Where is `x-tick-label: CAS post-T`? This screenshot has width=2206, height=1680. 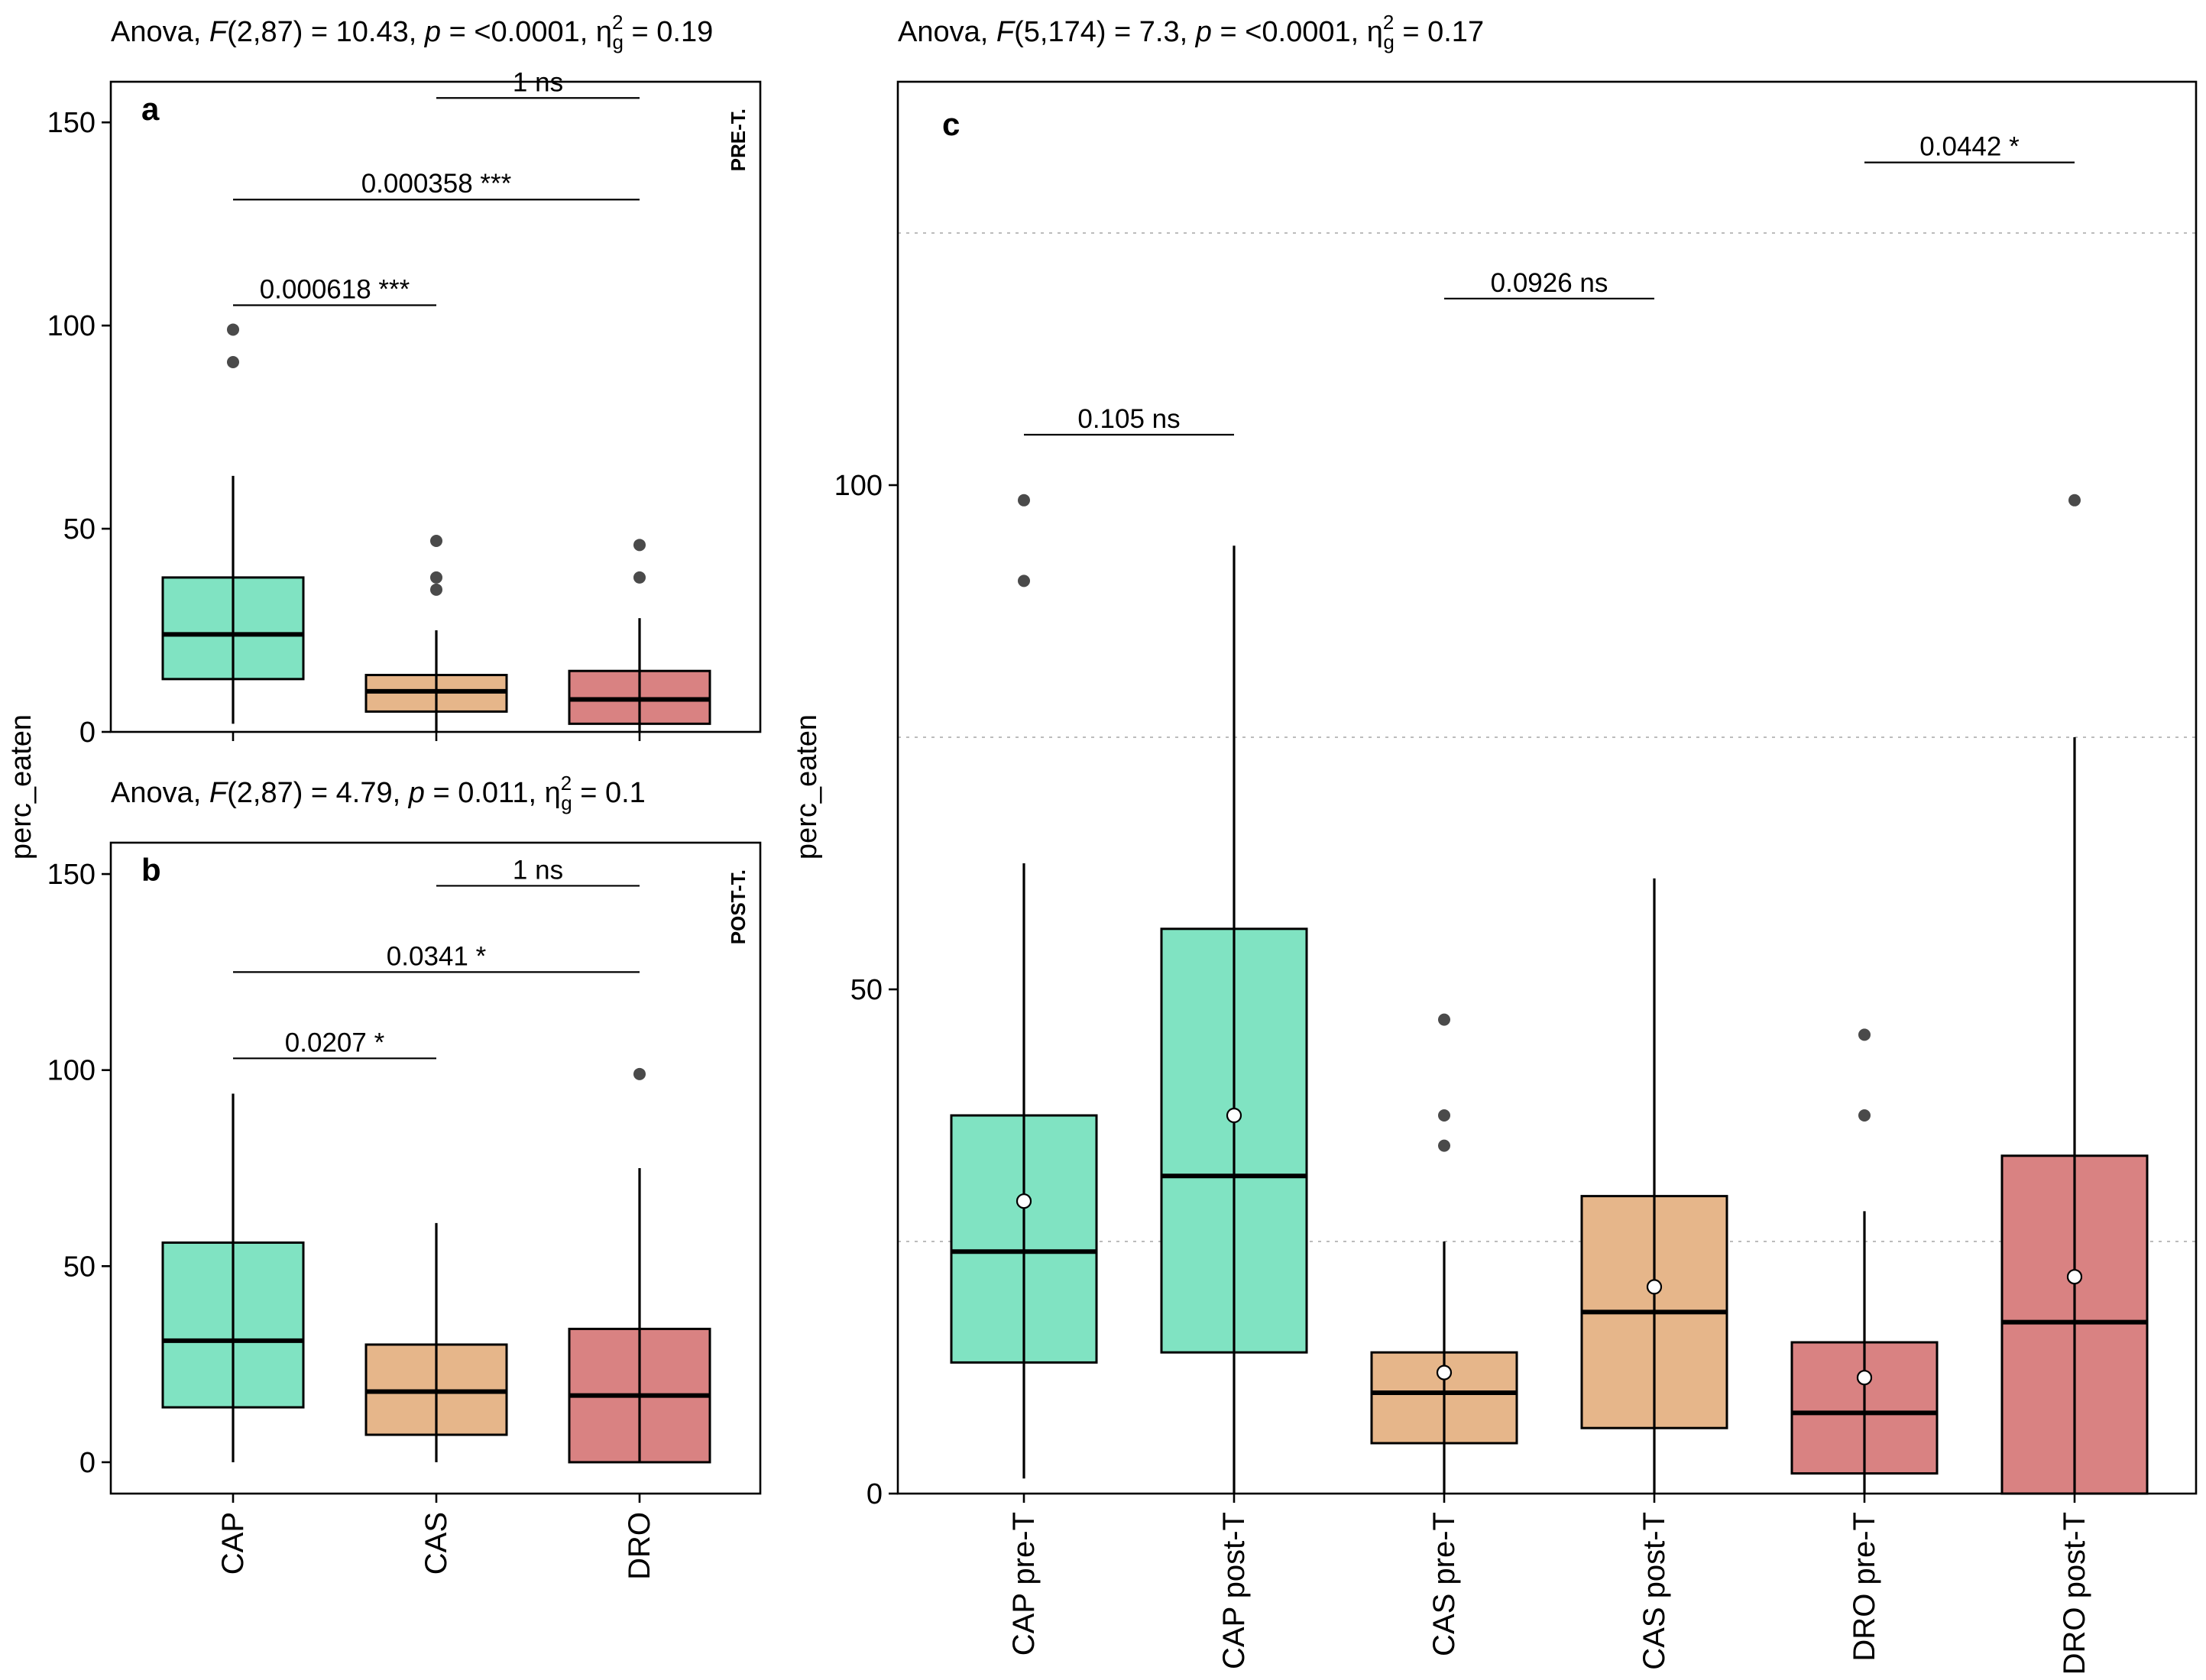 x-tick-label: CAS post-T is located at coordinates (1654, 1591).